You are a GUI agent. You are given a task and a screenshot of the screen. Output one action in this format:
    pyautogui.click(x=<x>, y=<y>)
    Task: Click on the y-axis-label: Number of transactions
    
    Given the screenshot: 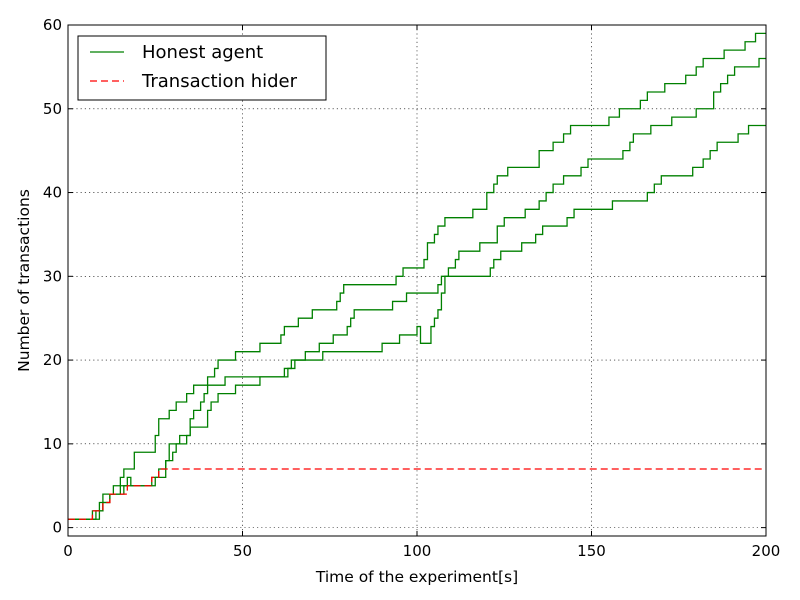 What is the action you would take?
    pyautogui.click(x=24, y=280)
    